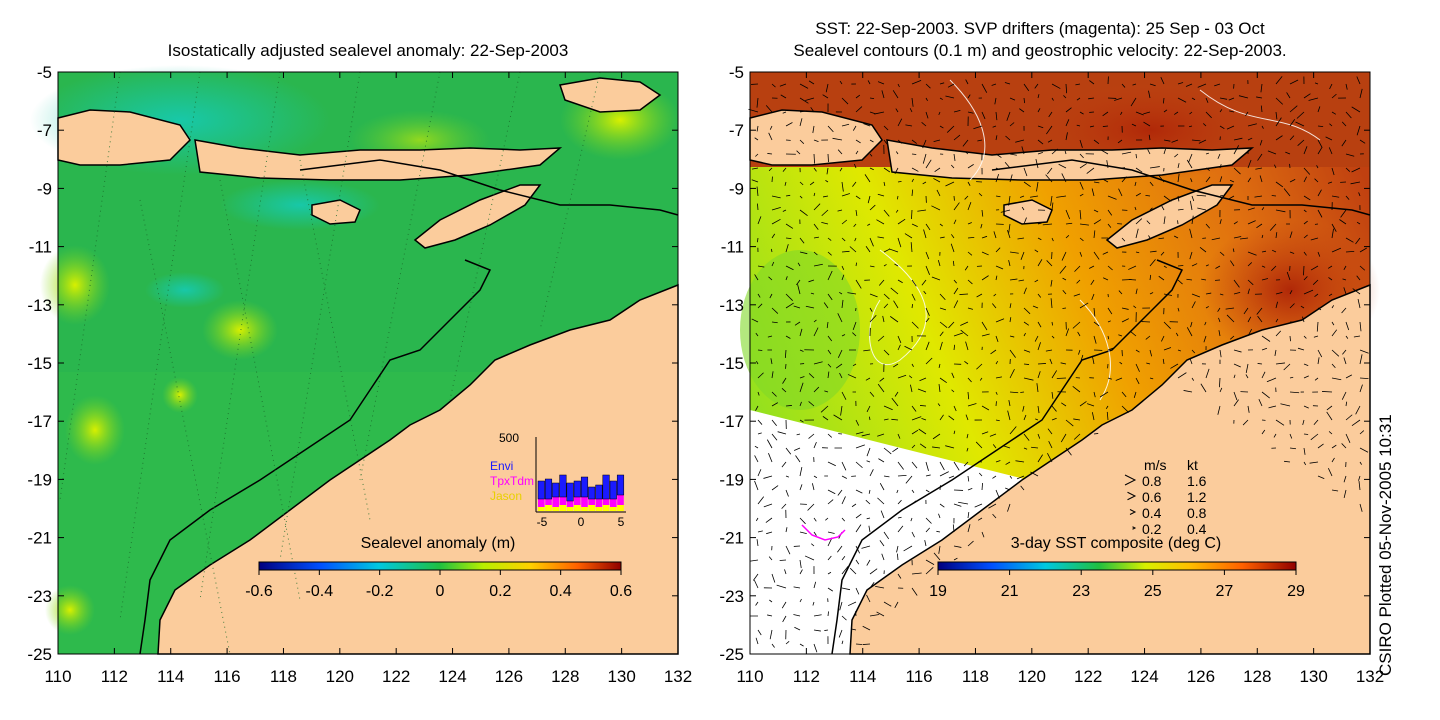  Describe the element at coordinates (44, 72) in the screenshot. I see `sla-ytick-label: -5` at that location.